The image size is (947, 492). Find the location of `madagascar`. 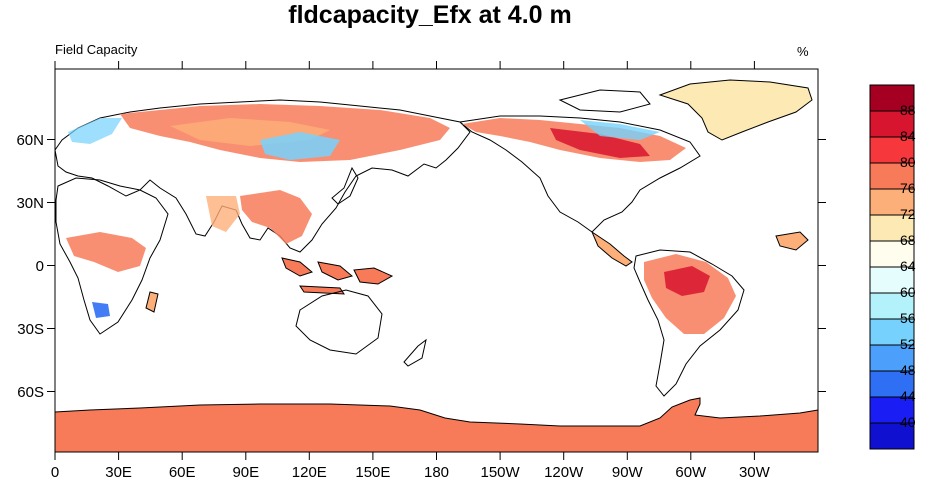

madagascar is located at coordinates (152, 302).